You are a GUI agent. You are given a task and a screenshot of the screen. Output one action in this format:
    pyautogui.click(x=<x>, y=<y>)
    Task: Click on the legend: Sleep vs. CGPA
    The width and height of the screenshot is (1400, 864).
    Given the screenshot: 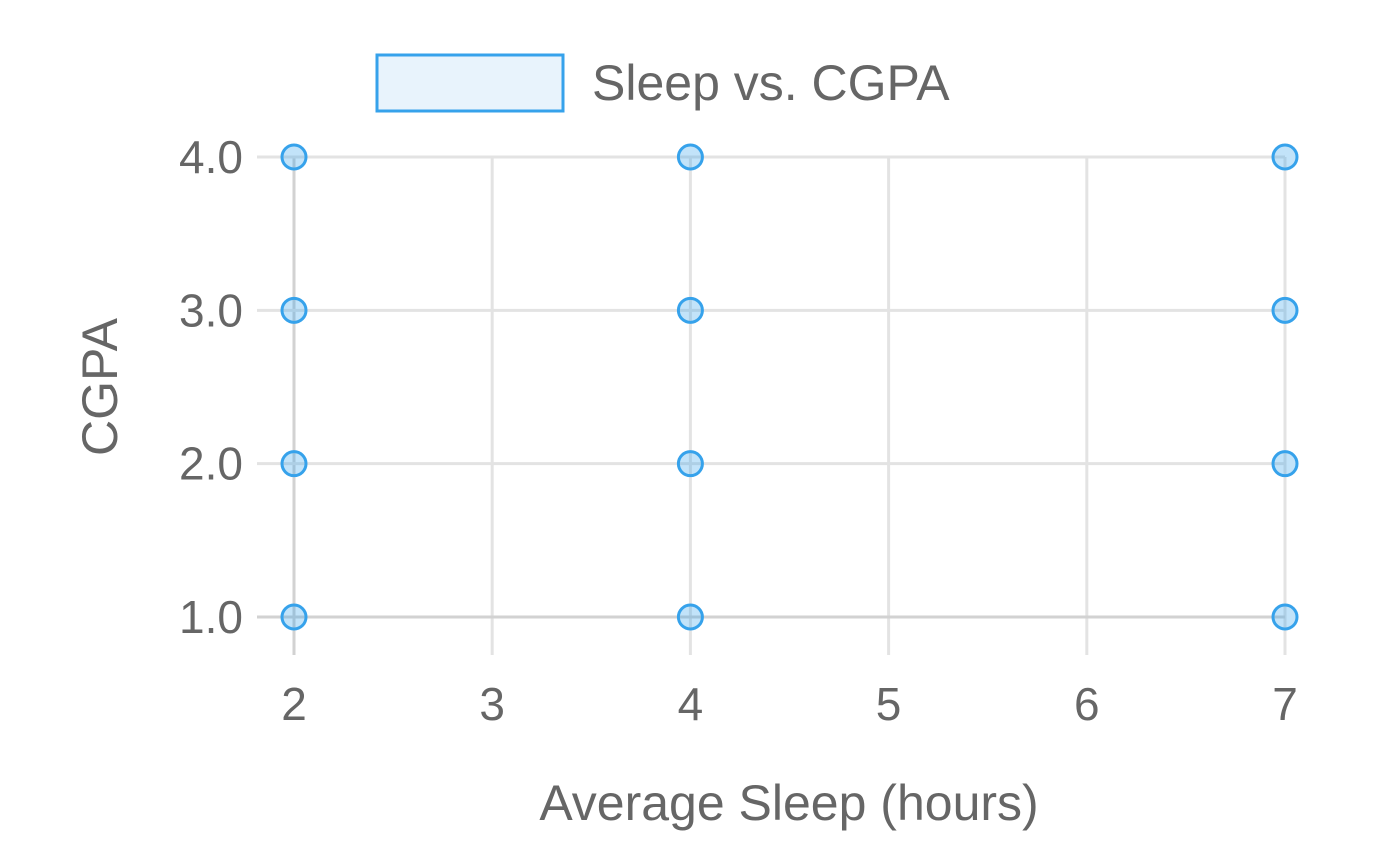 What is the action you would take?
    pyautogui.click(x=662, y=83)
    